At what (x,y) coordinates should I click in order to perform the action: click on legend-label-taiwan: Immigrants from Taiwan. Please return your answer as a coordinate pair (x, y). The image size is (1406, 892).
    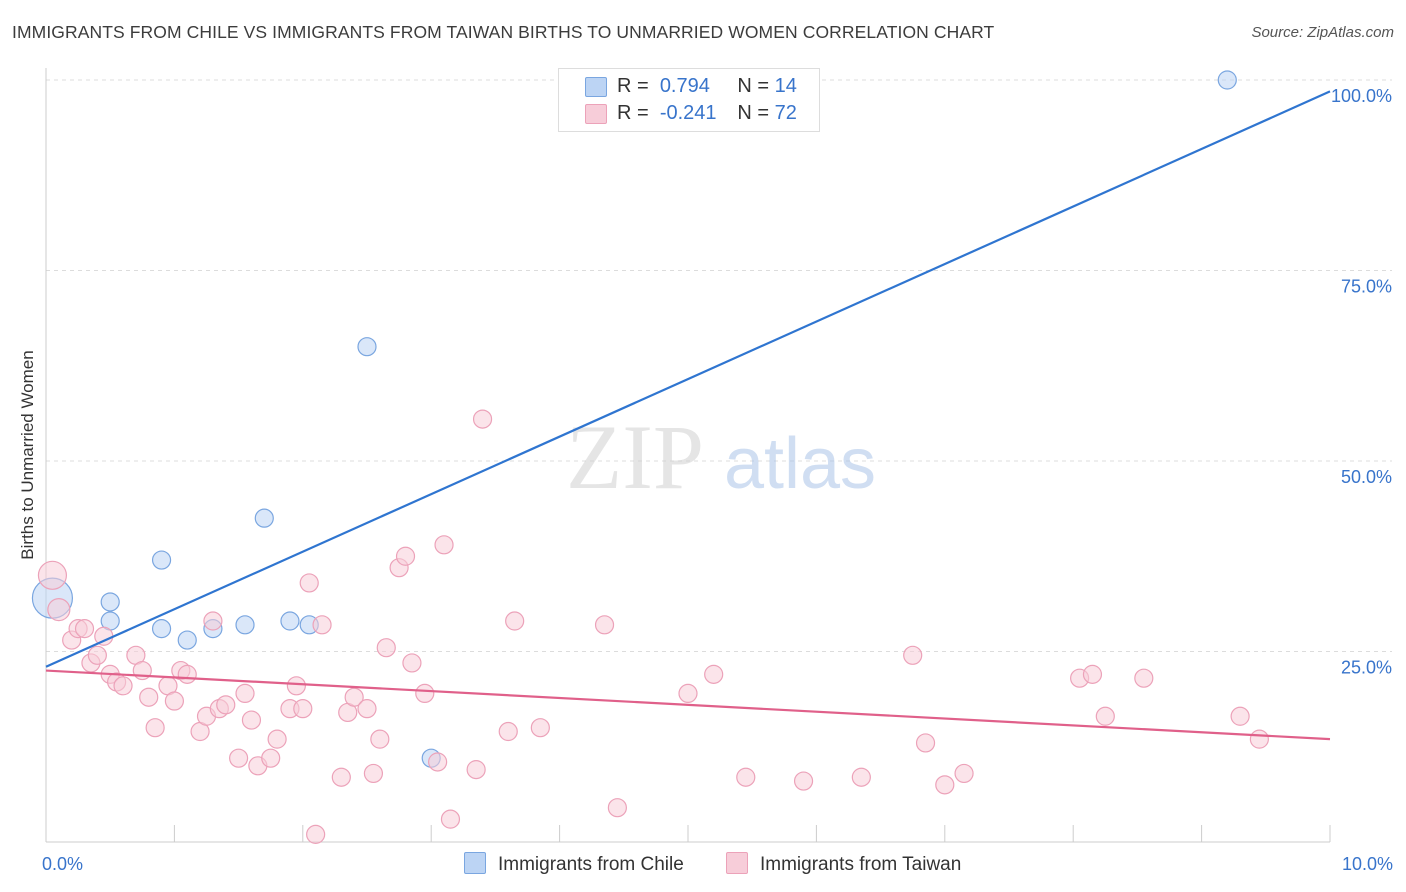
    Looking at the image, I should click on (861, 864).